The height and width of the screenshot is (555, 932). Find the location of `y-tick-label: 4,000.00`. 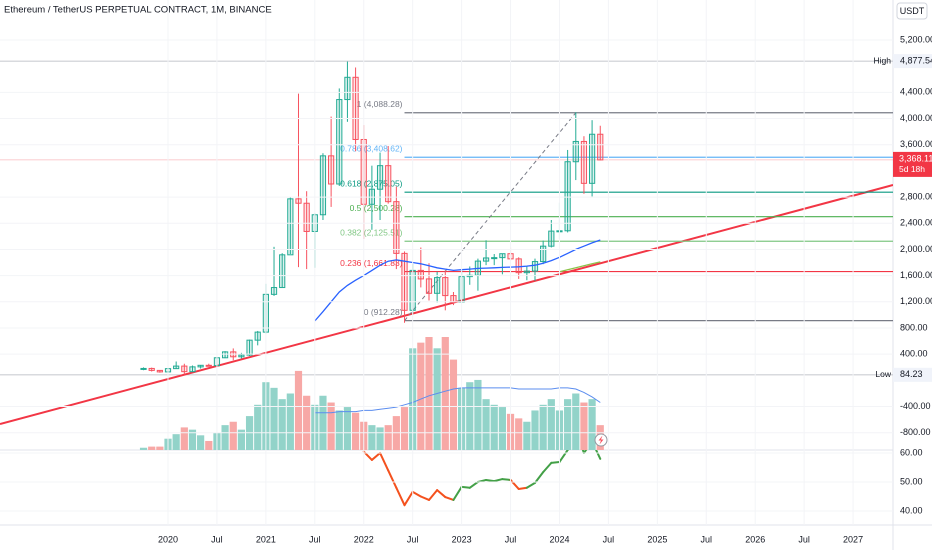

y-tick-label: 4,000.00 is located at coordinates (916, 118).